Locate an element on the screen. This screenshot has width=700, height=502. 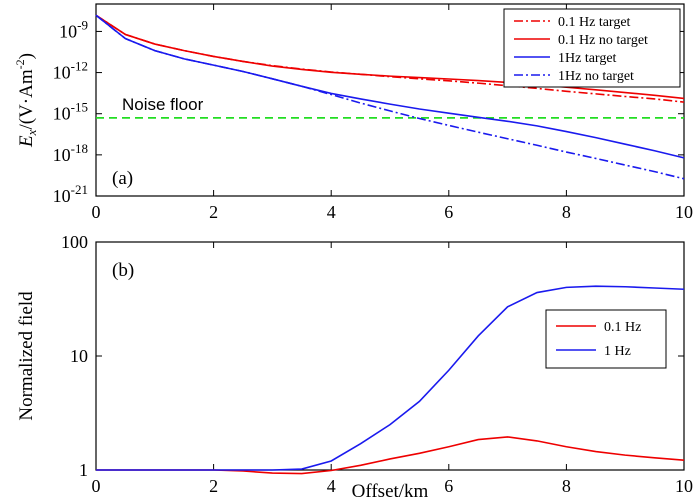
y-tick-label: 1 is located at coordinates (83, 470).